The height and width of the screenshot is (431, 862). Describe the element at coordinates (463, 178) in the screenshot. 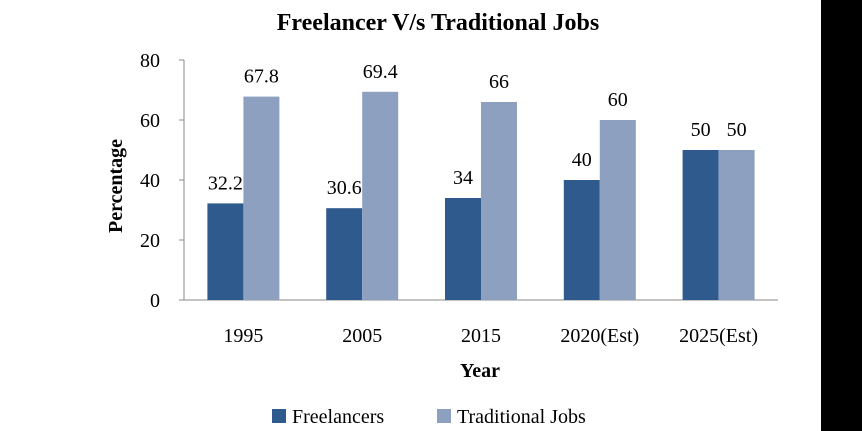

I see `data-label: 34` at that location.